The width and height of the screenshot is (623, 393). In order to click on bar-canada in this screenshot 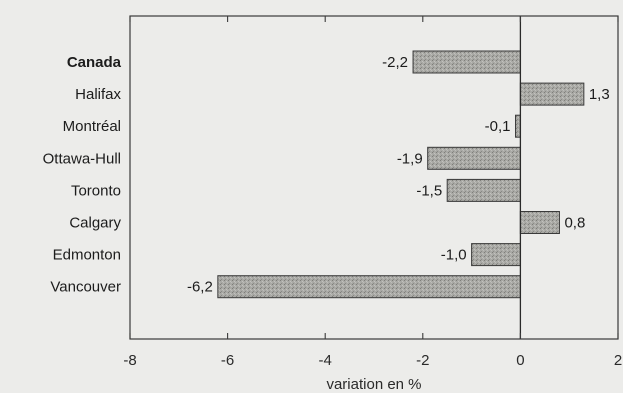, I will do `click(466, 62)`.